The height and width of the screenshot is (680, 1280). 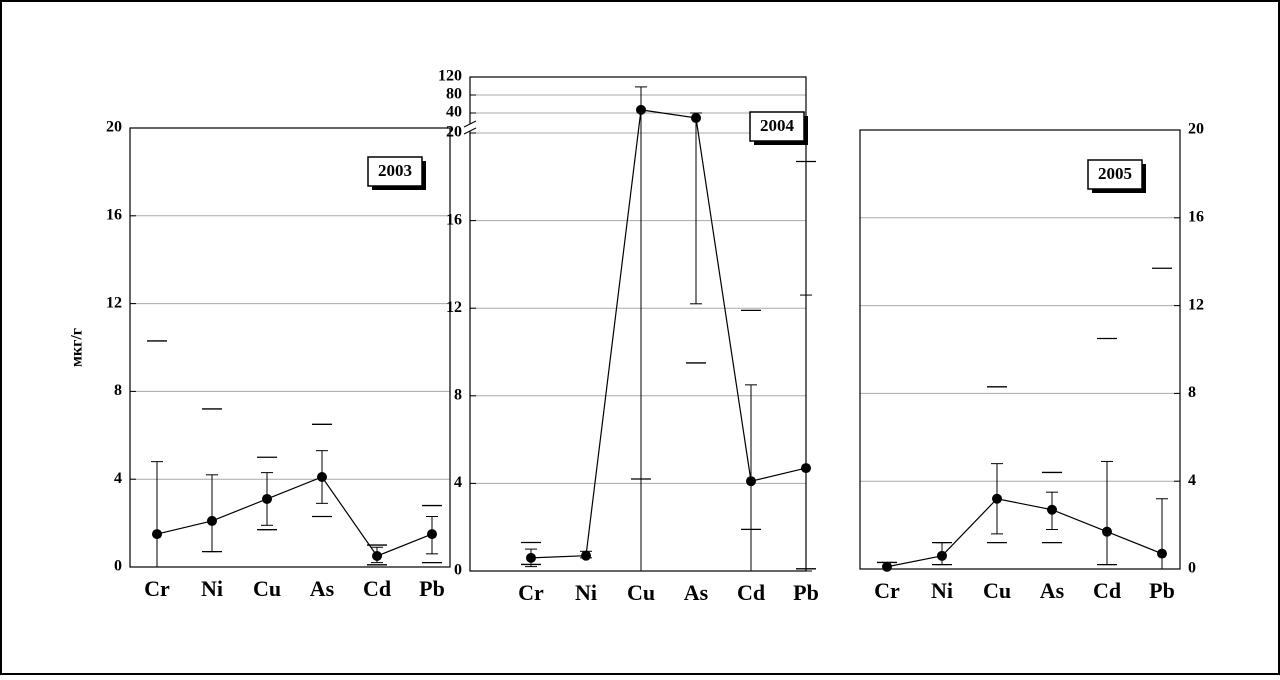 What do you see at coordinates (454, 94) in the screenshot?
I see `y-tick-label: 80` at bounding box center [454, 94].